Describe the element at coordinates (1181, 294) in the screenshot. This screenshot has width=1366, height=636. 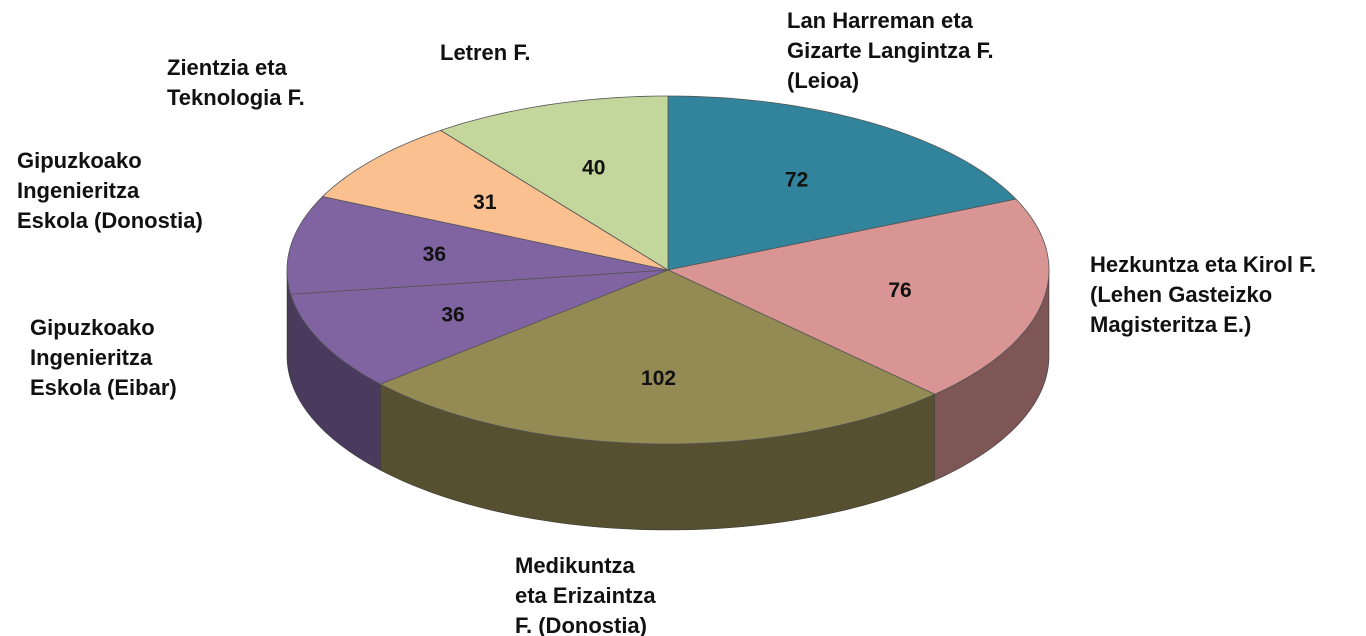
I see `category-label: (Lehen Gasteizko` at that location.